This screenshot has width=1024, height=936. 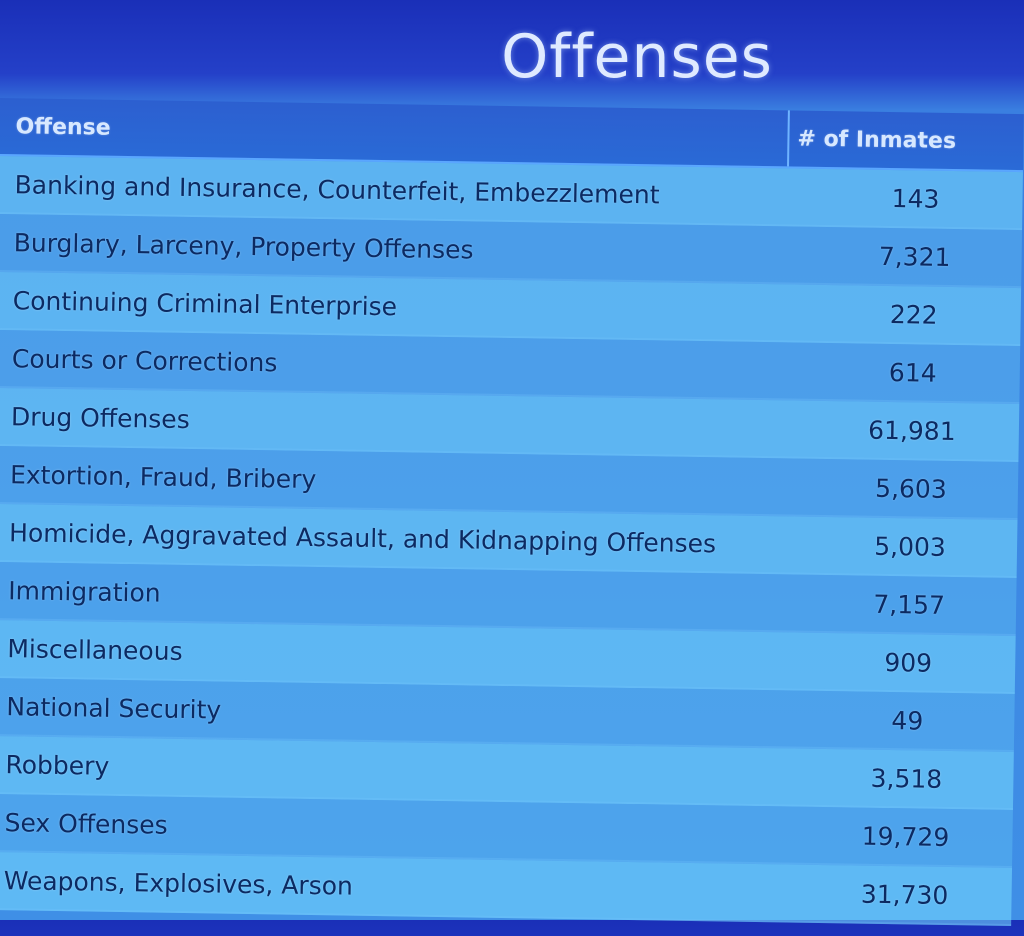 I want to click on inmate-count-cell: 7,157, so click(x=909, y=604).